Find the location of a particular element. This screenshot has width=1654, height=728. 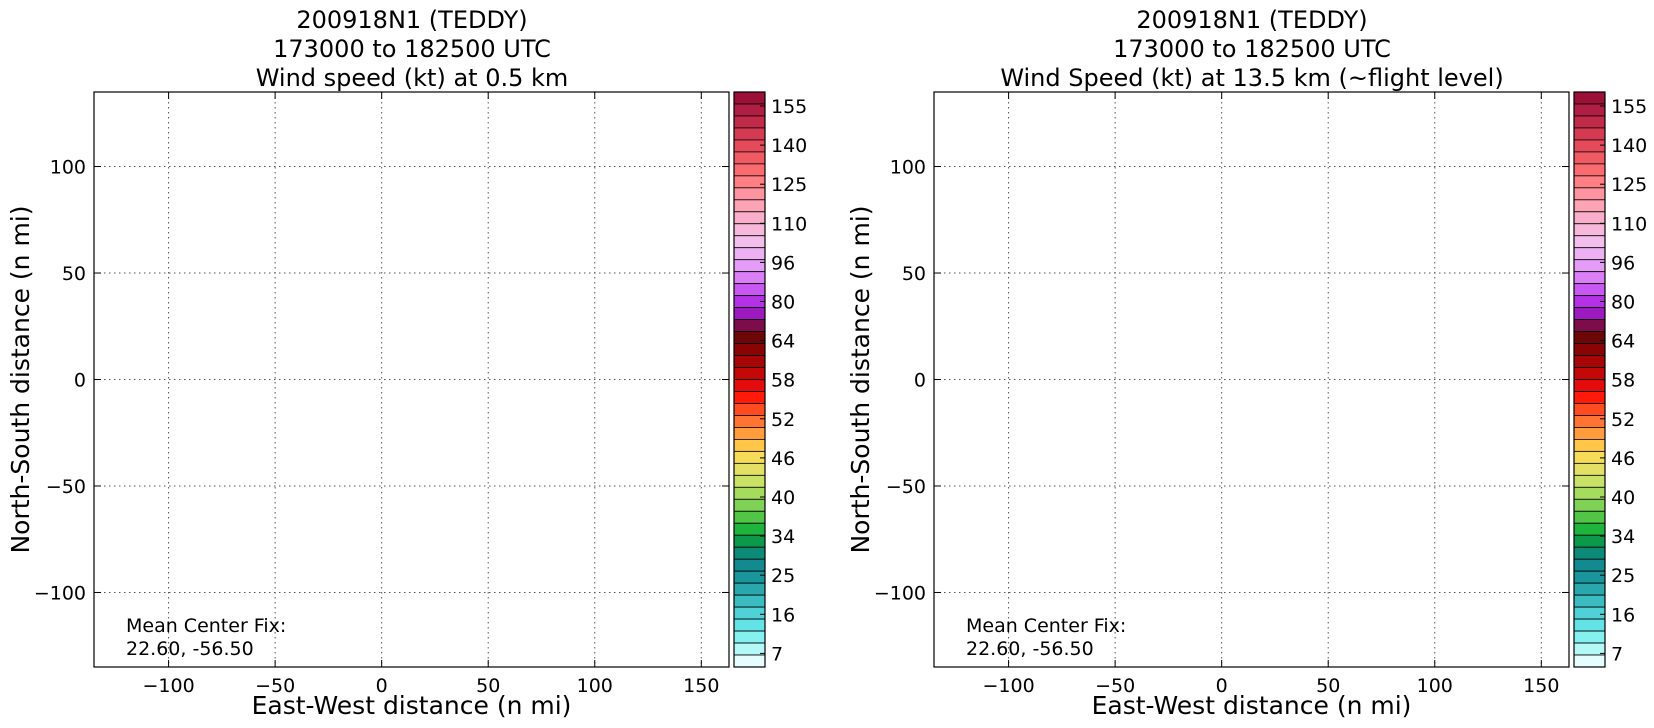

colorbar-label: 110 is located at coordinates (789, 224).